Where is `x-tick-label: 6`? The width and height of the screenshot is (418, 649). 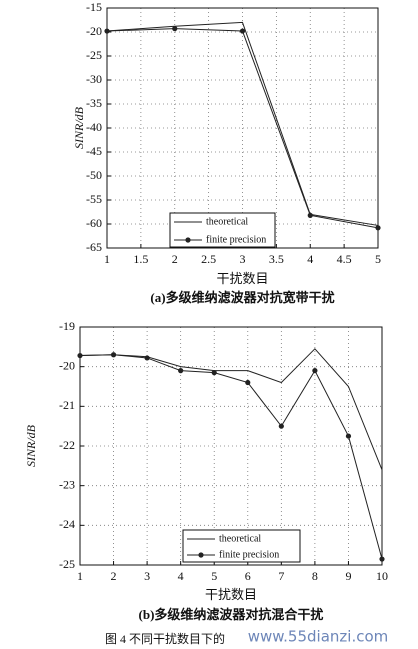 x-tick-label: 6 is located at coordinates (248, 576).